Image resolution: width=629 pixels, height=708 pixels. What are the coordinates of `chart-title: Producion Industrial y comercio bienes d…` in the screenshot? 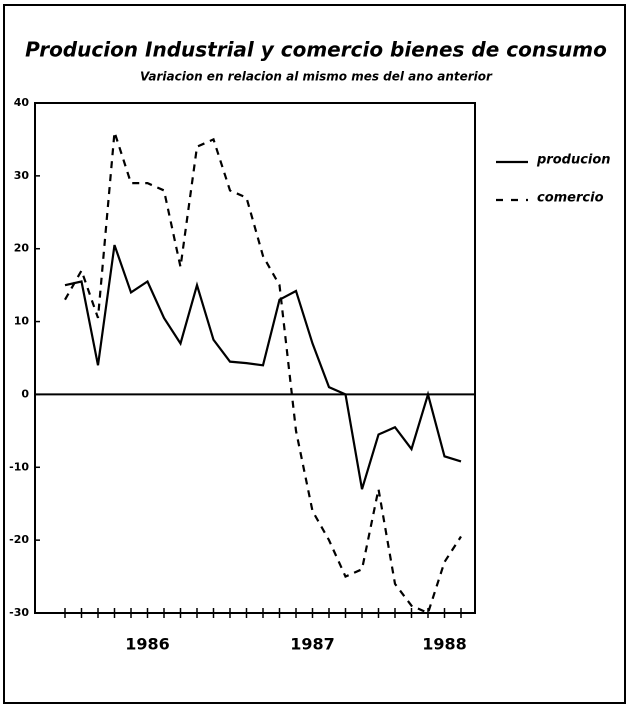 It's located at (316, 50).